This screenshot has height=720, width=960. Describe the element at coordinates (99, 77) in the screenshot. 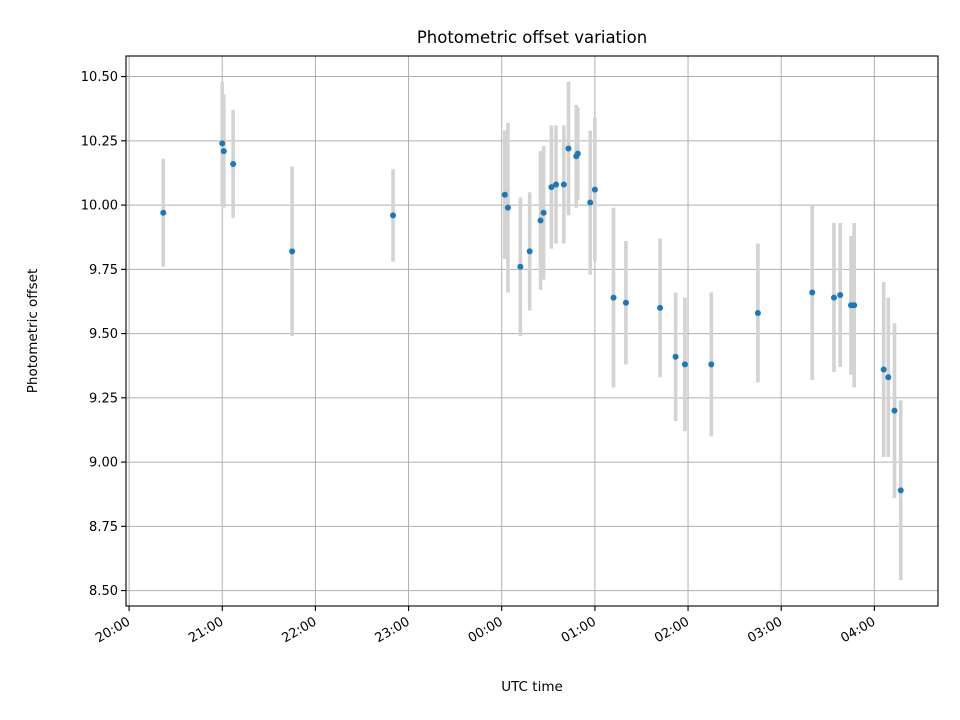

I see `y-tick-label: 10.50` at that location.